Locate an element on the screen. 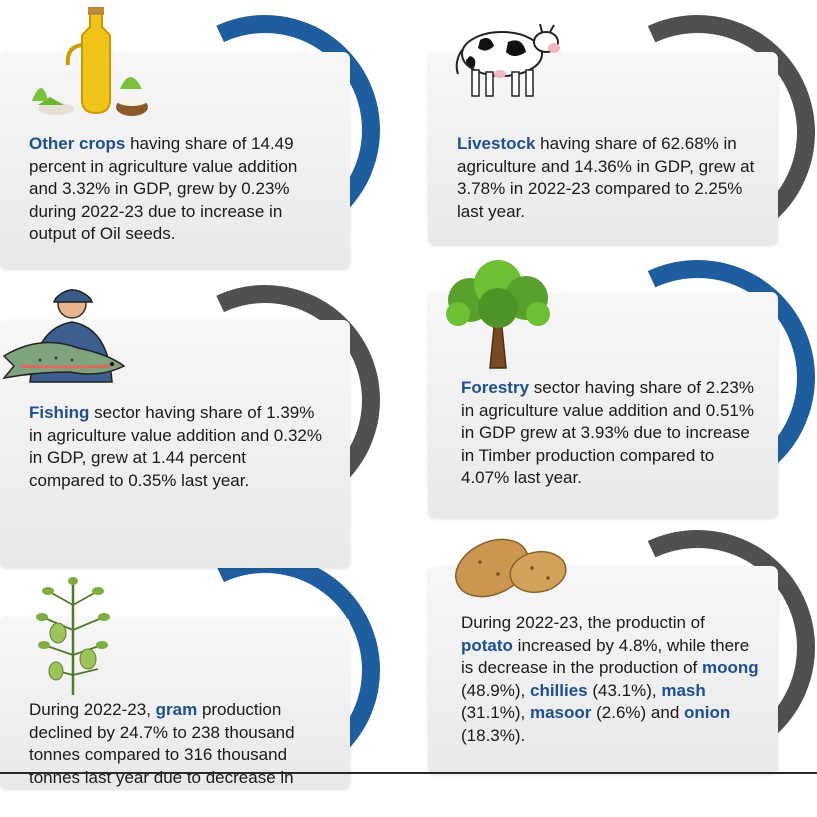 The width and height of the screenshot is (817, 817). potato-body-6: (2.6%) and is located at coordinates (638, 713).